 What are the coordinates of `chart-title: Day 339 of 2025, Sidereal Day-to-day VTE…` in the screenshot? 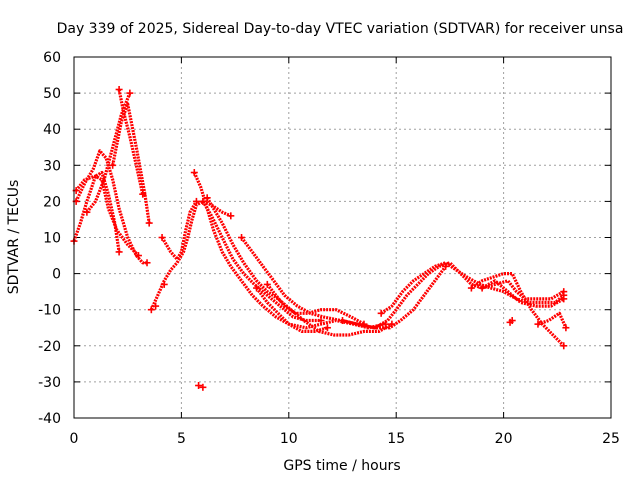 It's located at (340, 29).